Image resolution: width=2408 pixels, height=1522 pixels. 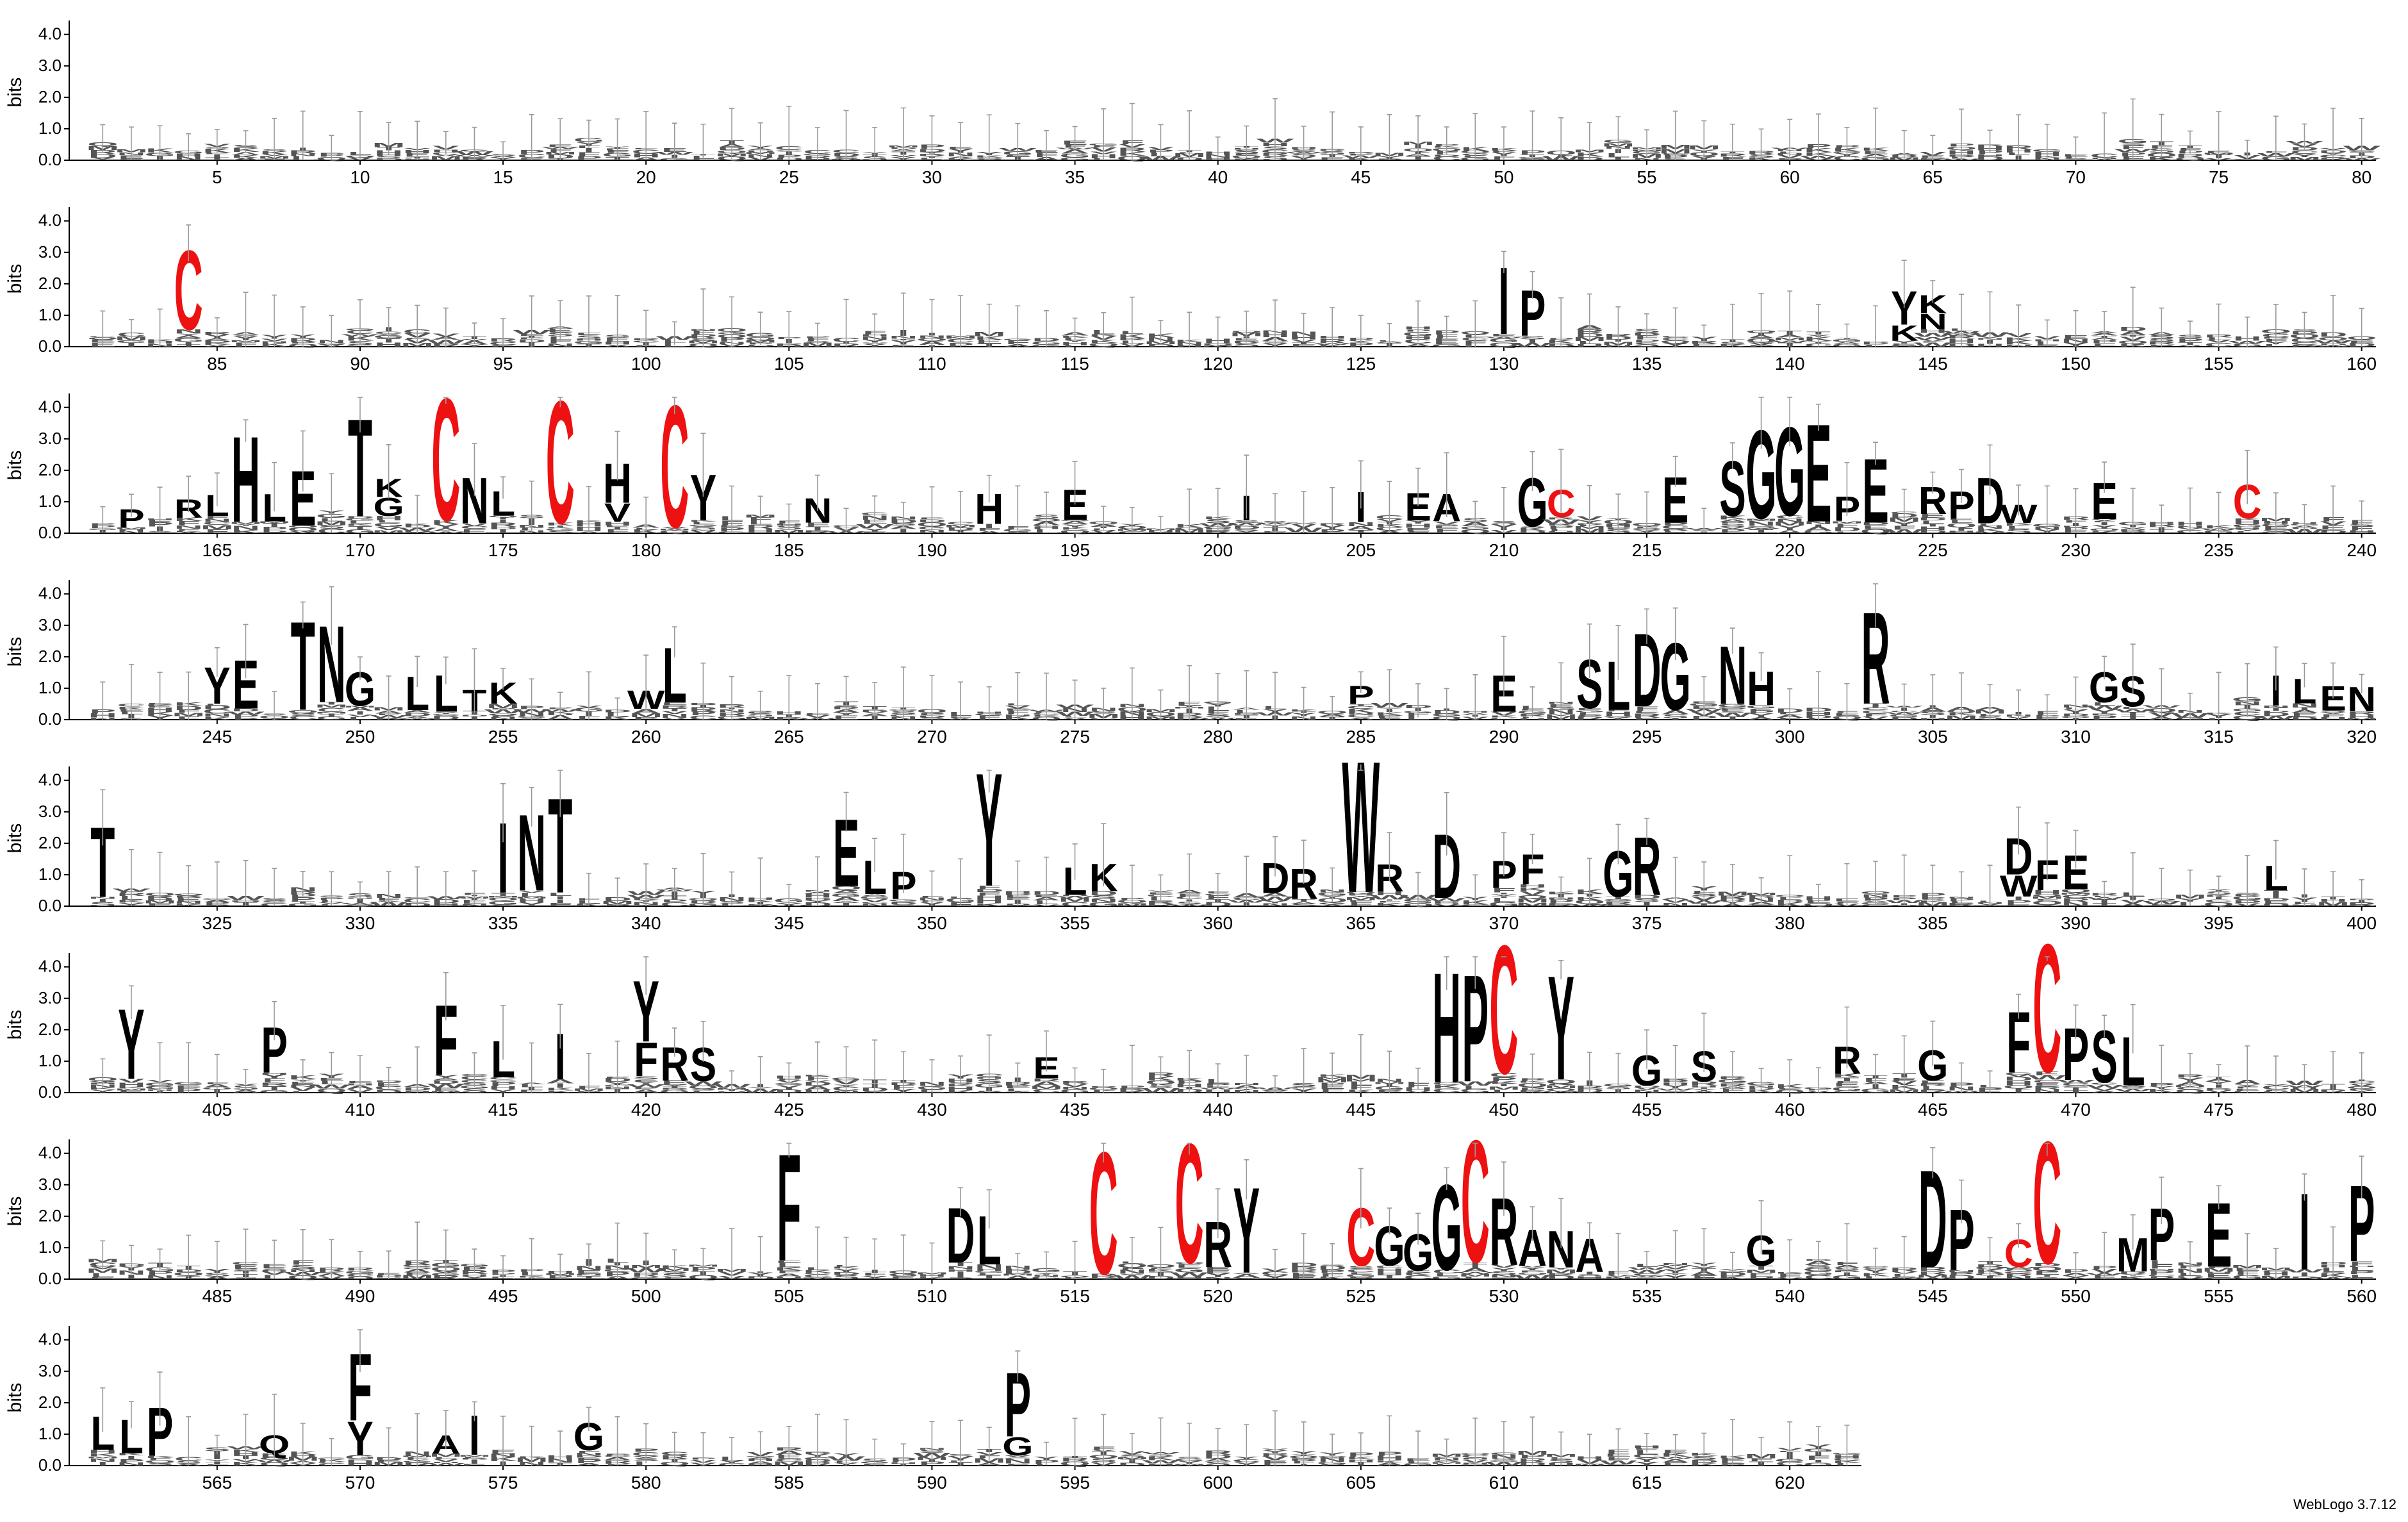 What do you see at coordinates (1790, 1483) in the screenshot?
I see `x-tick-label: 620` at bounding box center [1790, 1483].